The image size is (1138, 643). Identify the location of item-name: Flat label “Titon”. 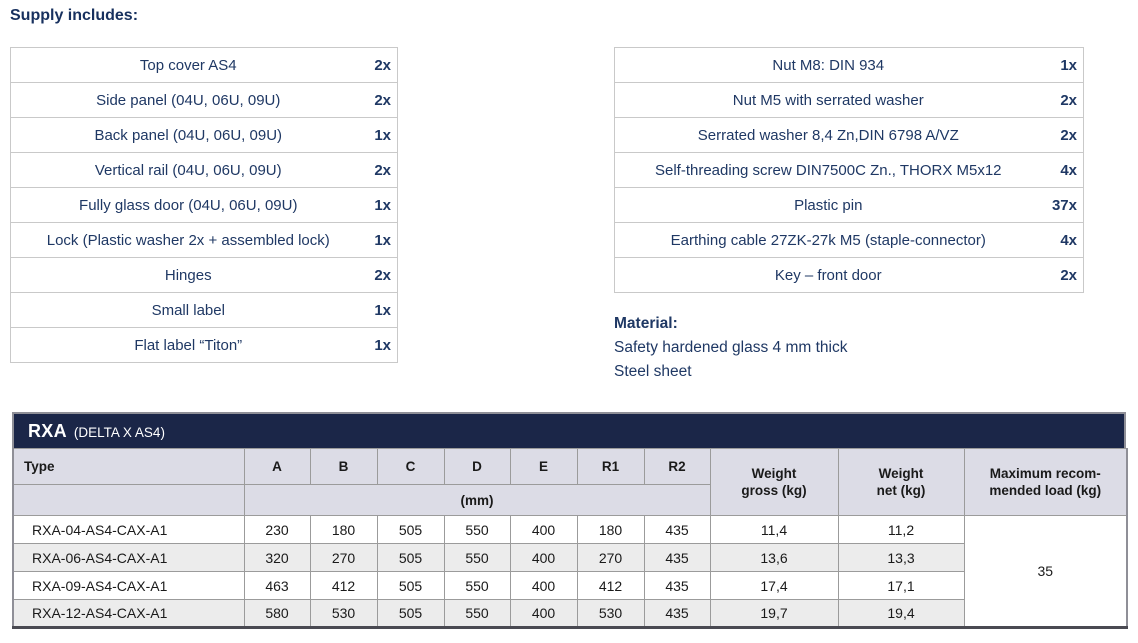
(188, 345).